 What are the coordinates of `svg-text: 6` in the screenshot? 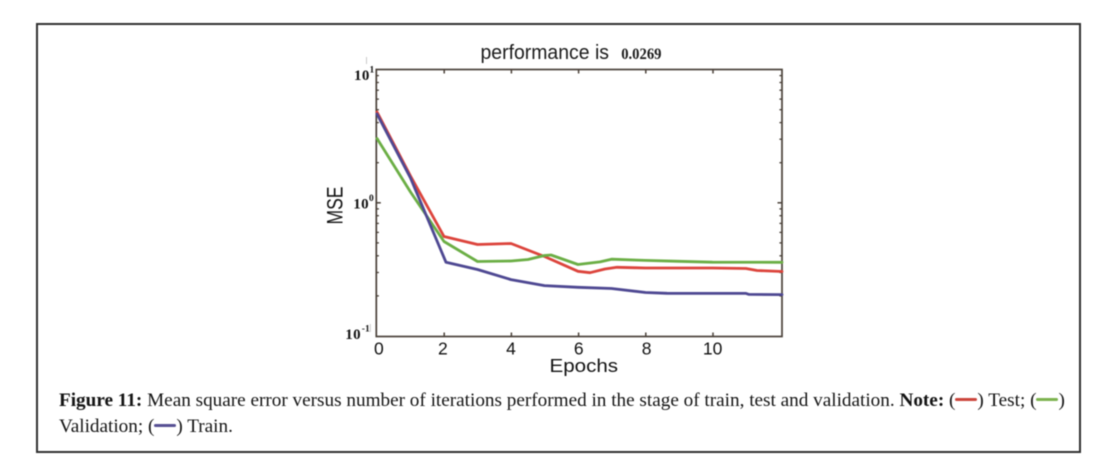 It's located at (579, 349).